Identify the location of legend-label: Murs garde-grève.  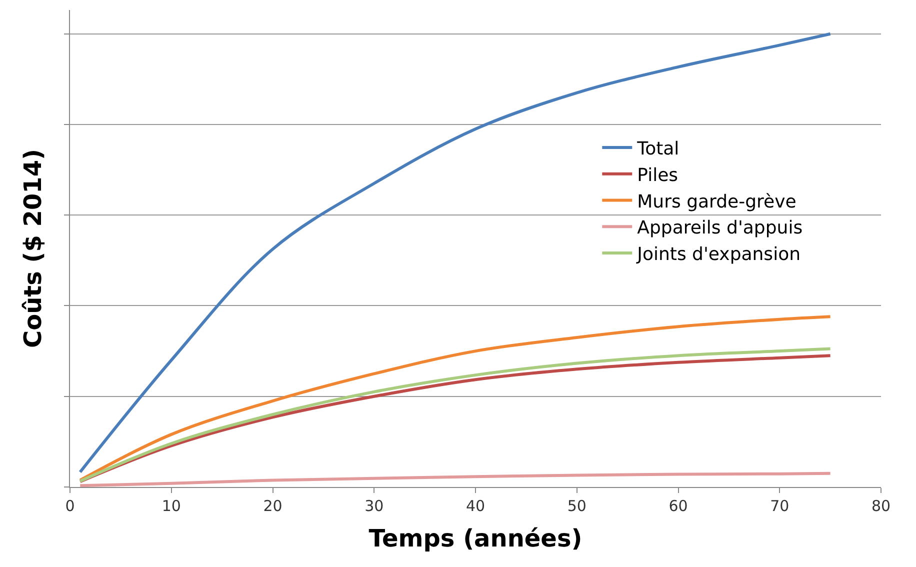
(716, 201).